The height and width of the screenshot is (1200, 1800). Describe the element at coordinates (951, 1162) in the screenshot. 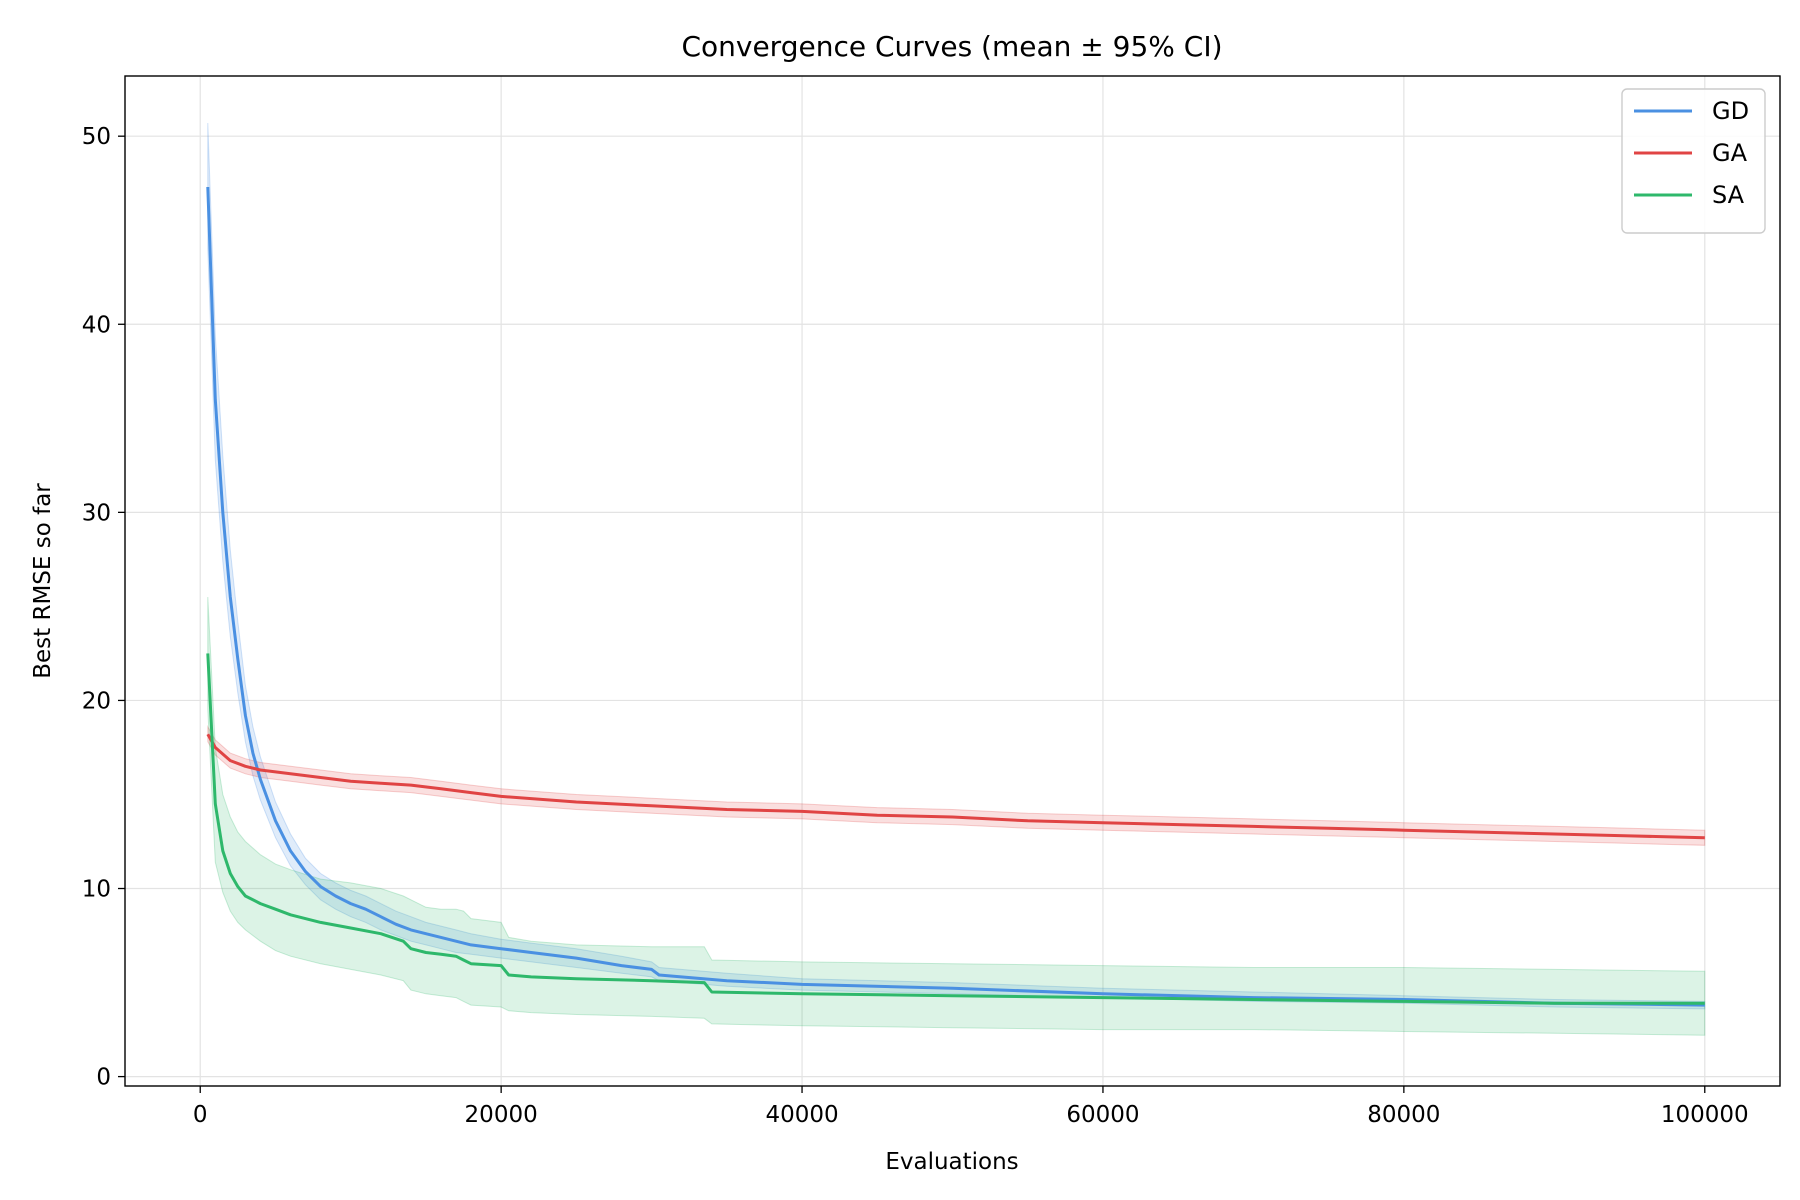

I see `x-axis-label: Evaluations` at that location.